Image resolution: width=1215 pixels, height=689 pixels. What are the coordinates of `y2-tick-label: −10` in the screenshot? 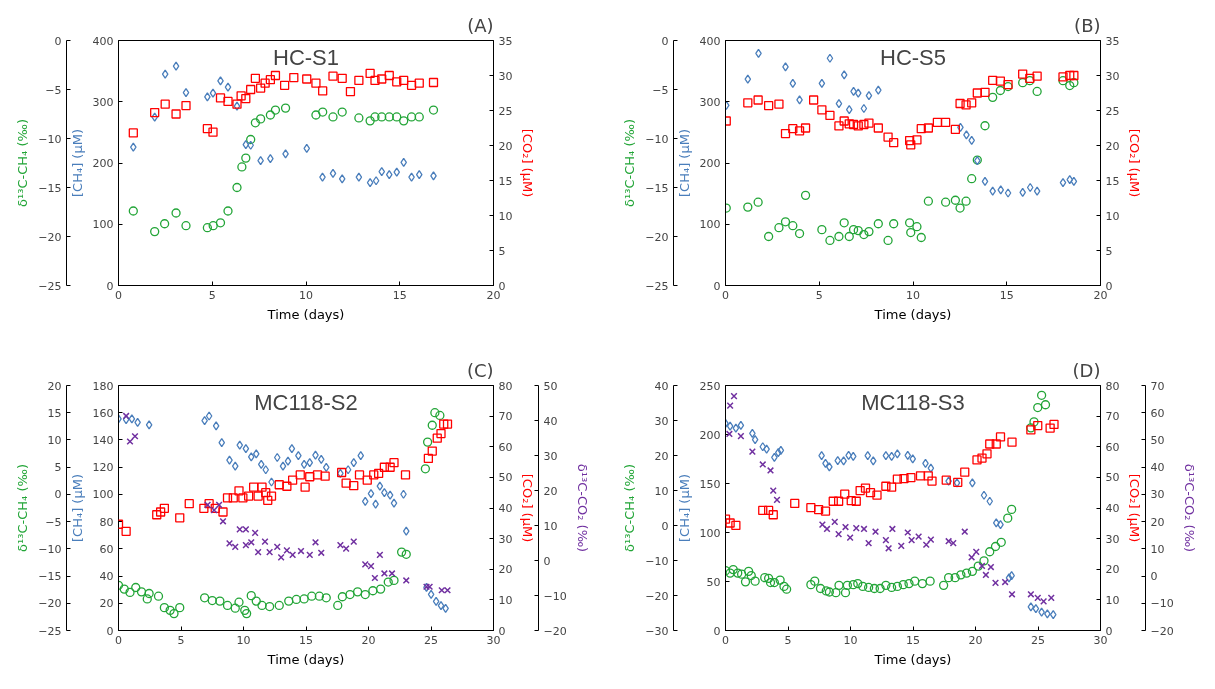 It's located at (555, 596).